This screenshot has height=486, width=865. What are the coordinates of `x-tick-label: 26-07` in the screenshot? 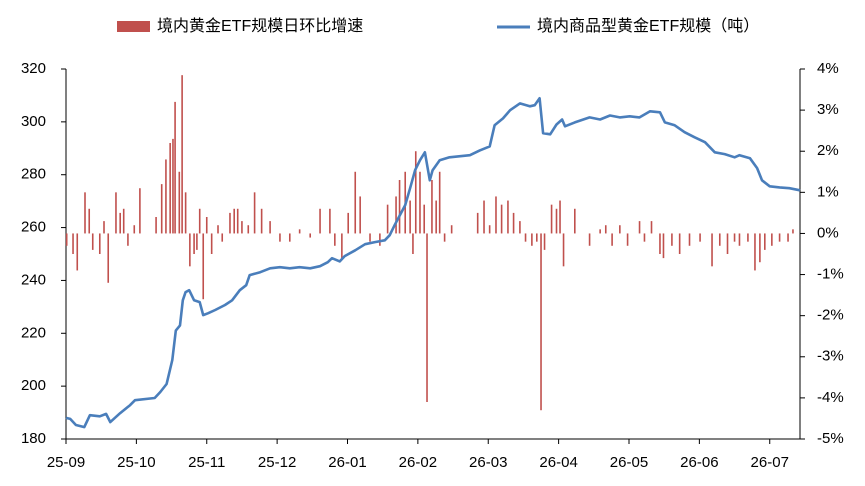 It's located at (770, 462).